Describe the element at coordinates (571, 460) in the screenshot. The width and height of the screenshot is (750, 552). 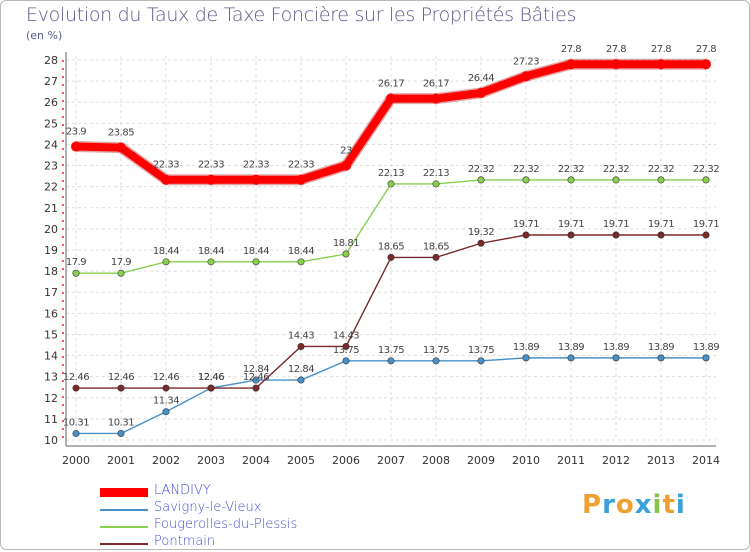
I see `x-tick-label: 2011` at that location.